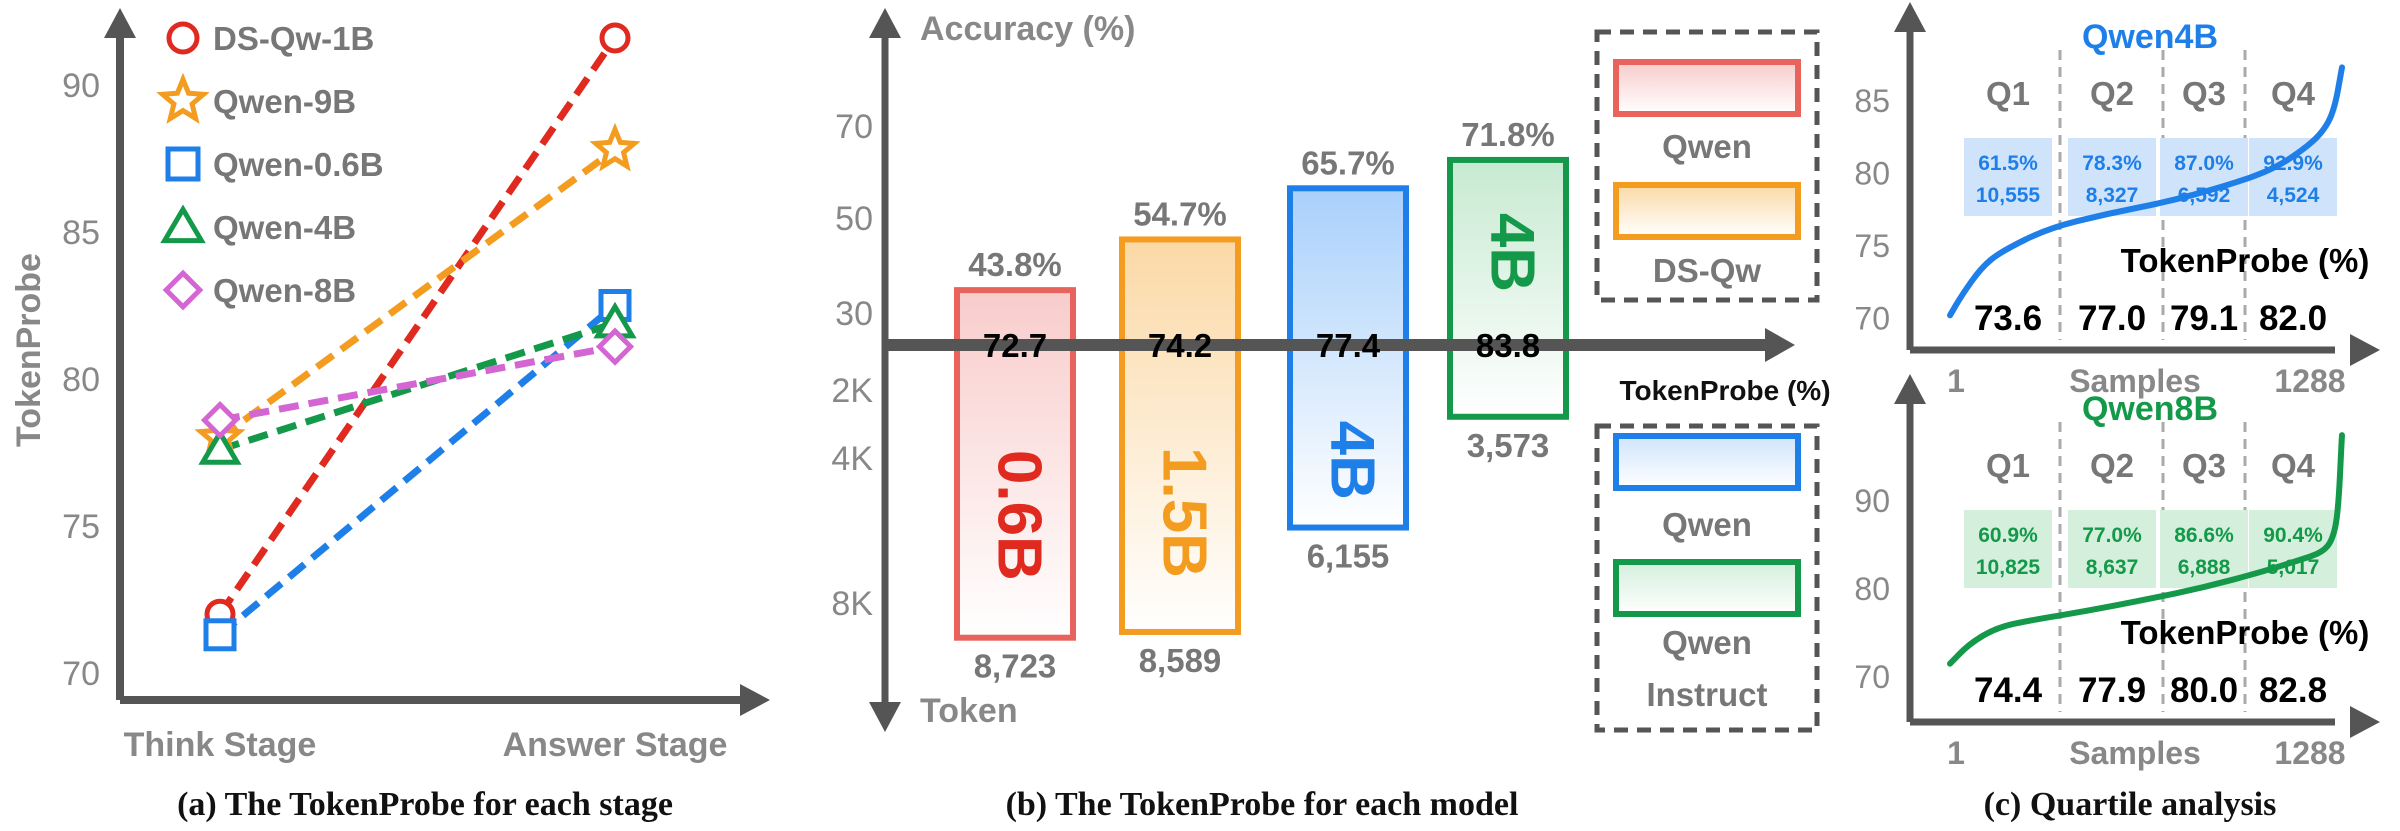 This screenshot has width=2400, height=831. Describe the element at coordinates (2365, 350) in the screenshot. I see `c-x-arrow` at that location.